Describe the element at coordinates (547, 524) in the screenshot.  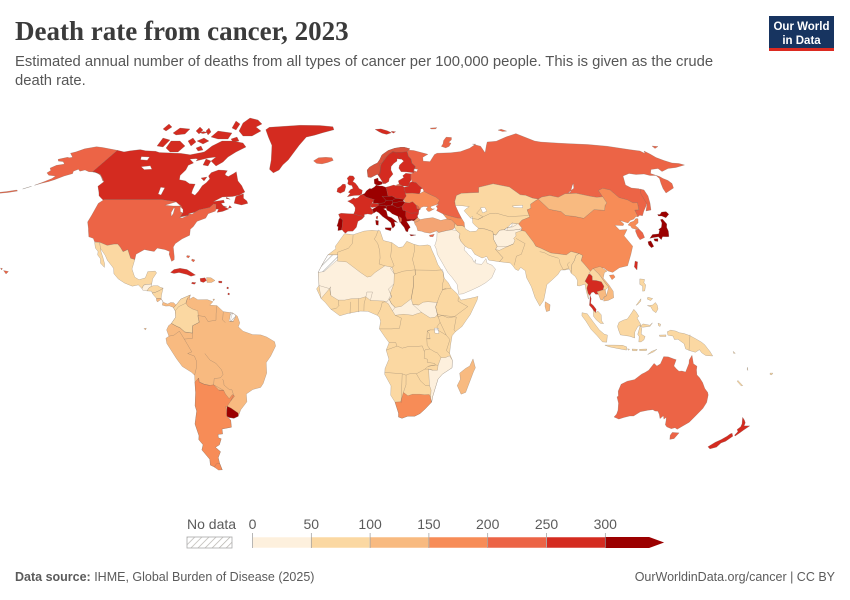
I see `svg-text: 250` at that location.